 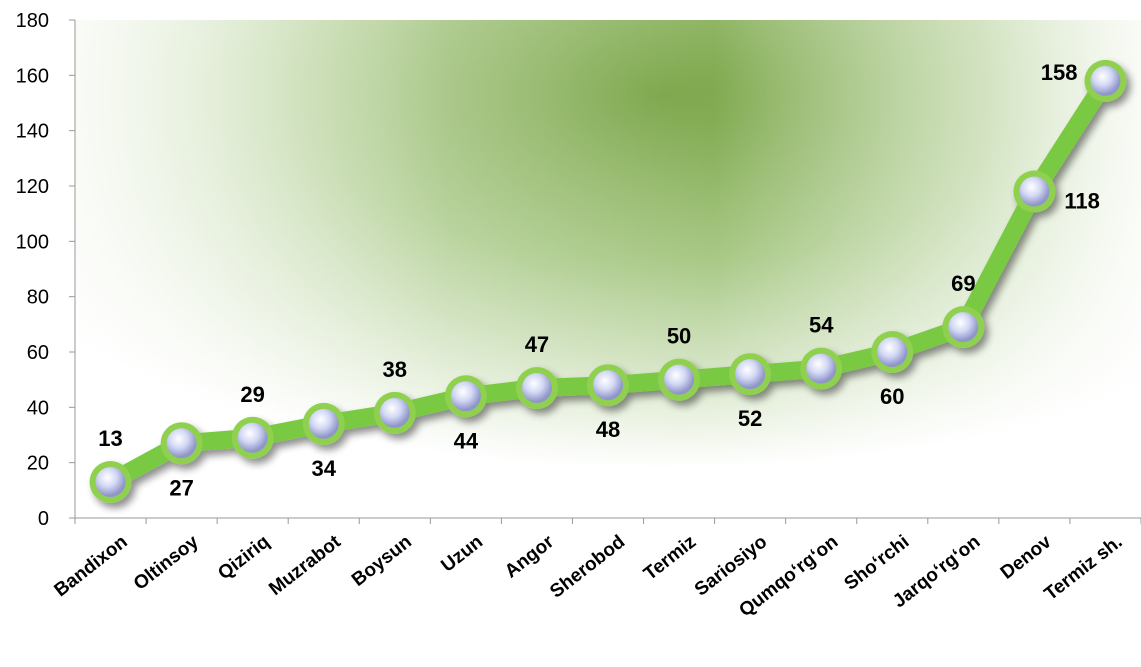 I want to click on x-tick-label: Oltinsoy, so click(x=166, y=563).